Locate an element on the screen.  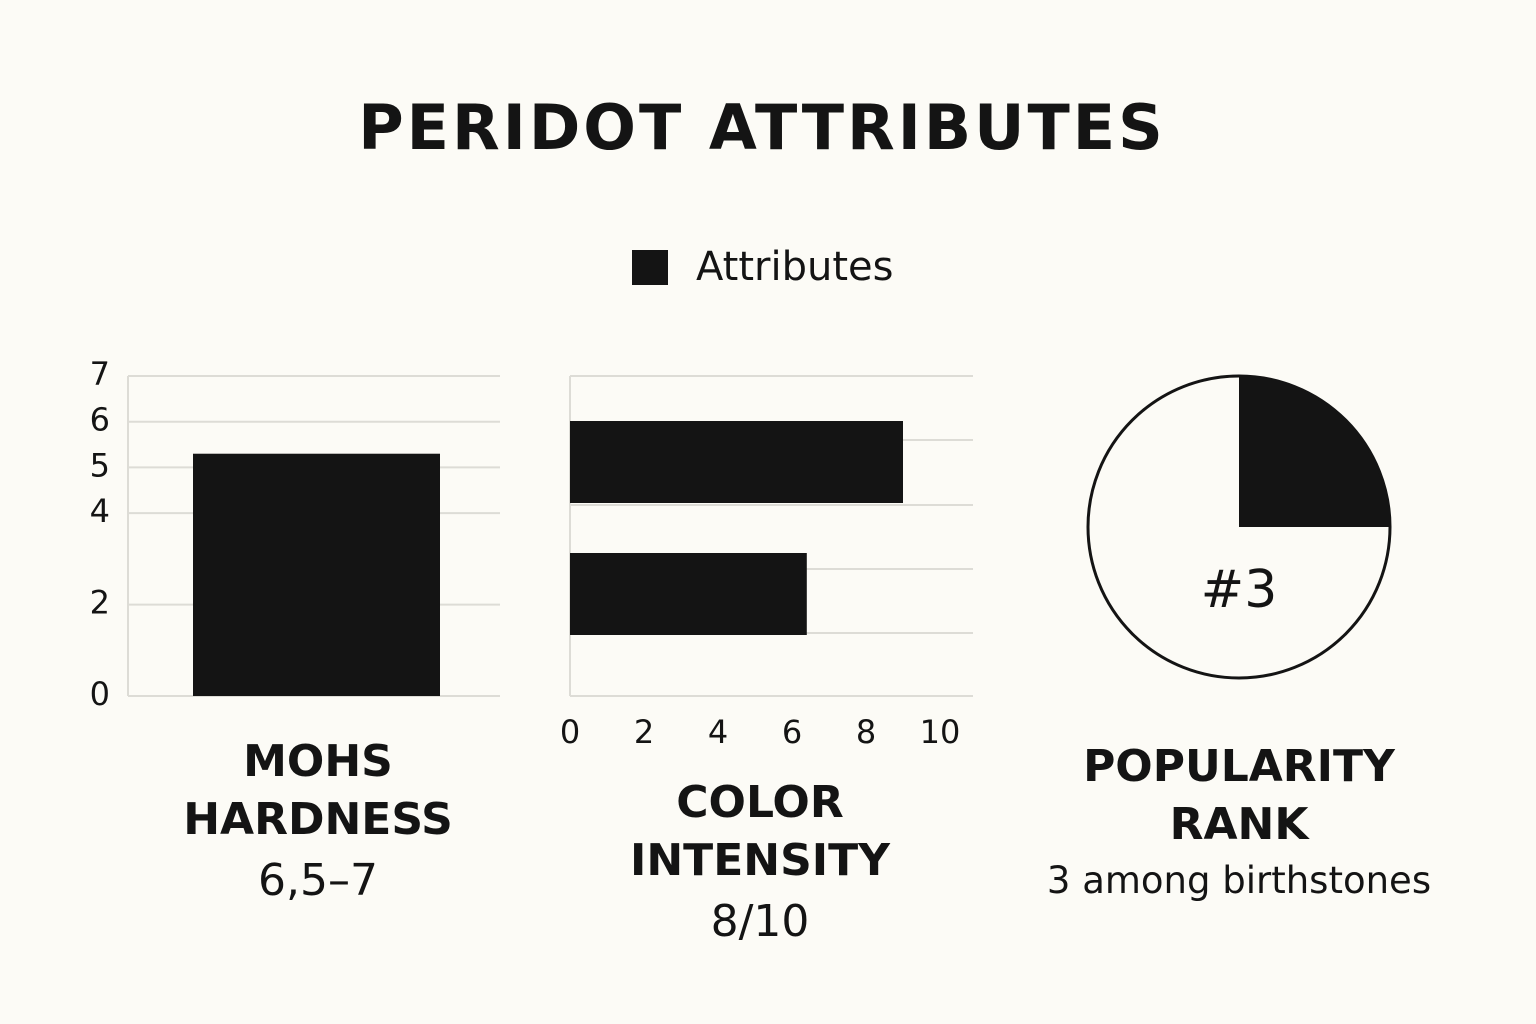
y-tick-label: 2 is located at coordinates (100, 603).